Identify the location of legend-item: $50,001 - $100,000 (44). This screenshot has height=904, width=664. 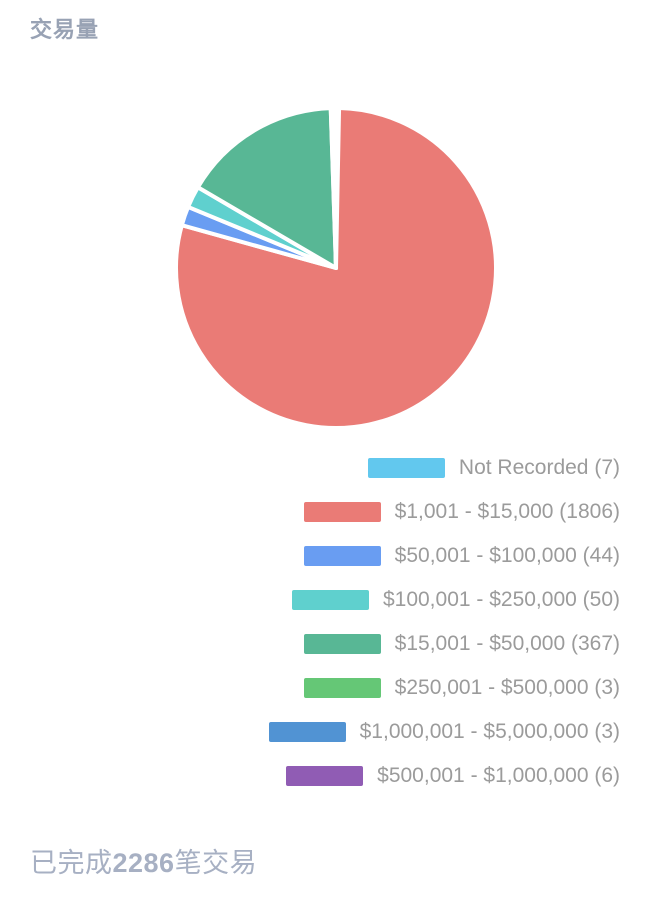
(461, 555).